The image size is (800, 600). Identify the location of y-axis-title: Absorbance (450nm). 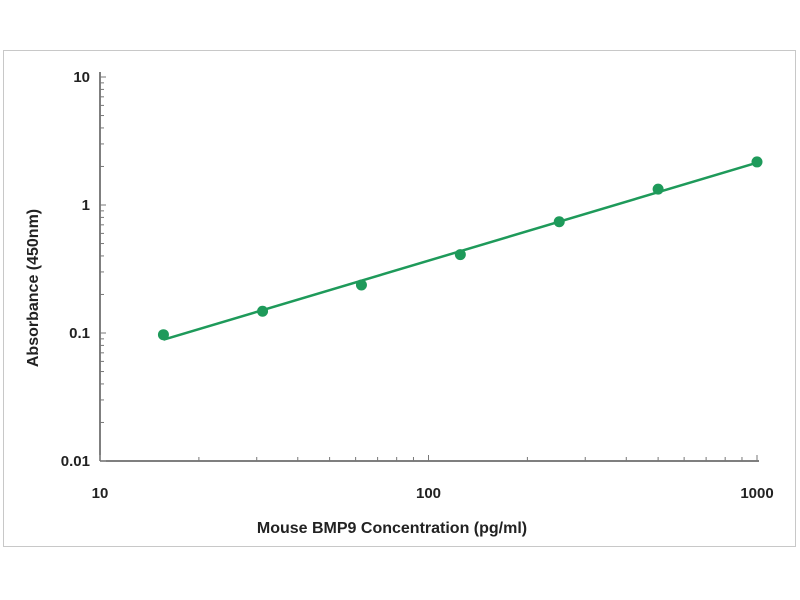
(33, 288).